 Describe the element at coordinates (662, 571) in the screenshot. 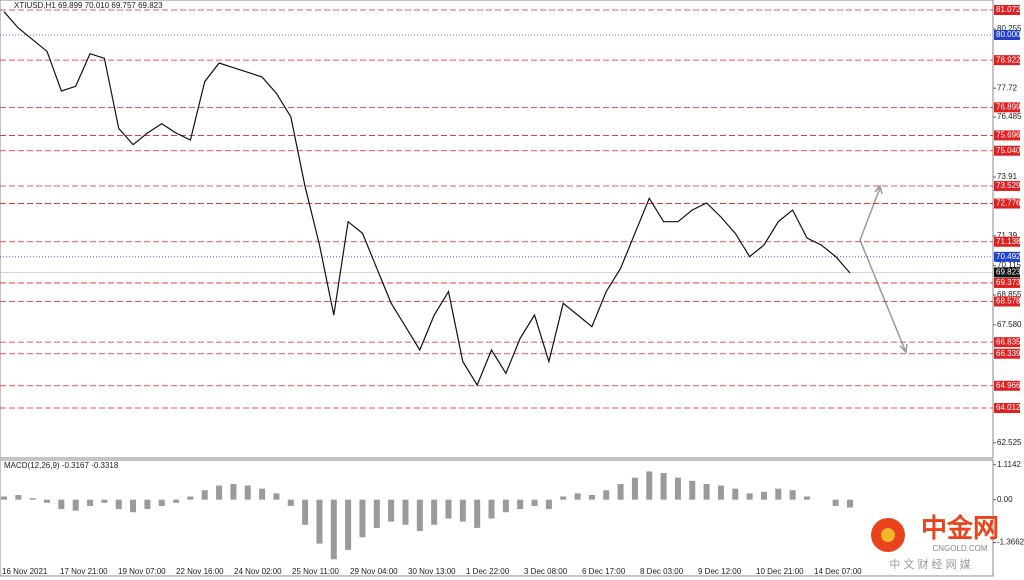

I see `x-tick-label: 8 Dec 03:00` at that location.